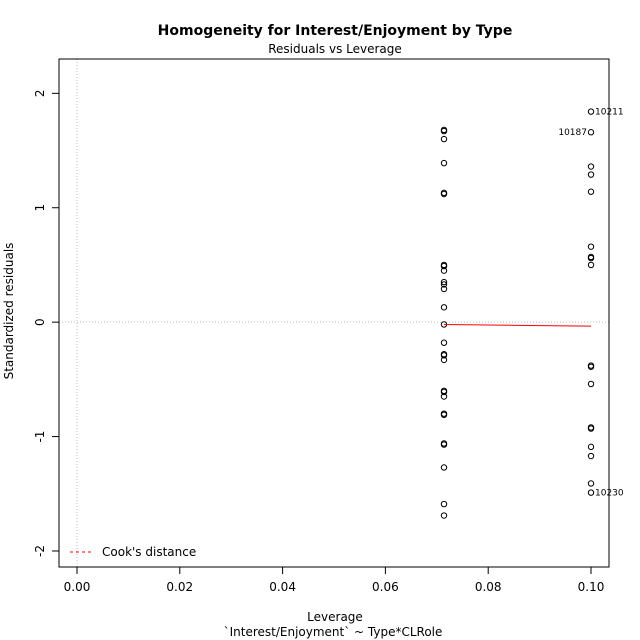  Describe the element at coordinates (517, 325) in the screenshot. I see `smooth-line` at that location.